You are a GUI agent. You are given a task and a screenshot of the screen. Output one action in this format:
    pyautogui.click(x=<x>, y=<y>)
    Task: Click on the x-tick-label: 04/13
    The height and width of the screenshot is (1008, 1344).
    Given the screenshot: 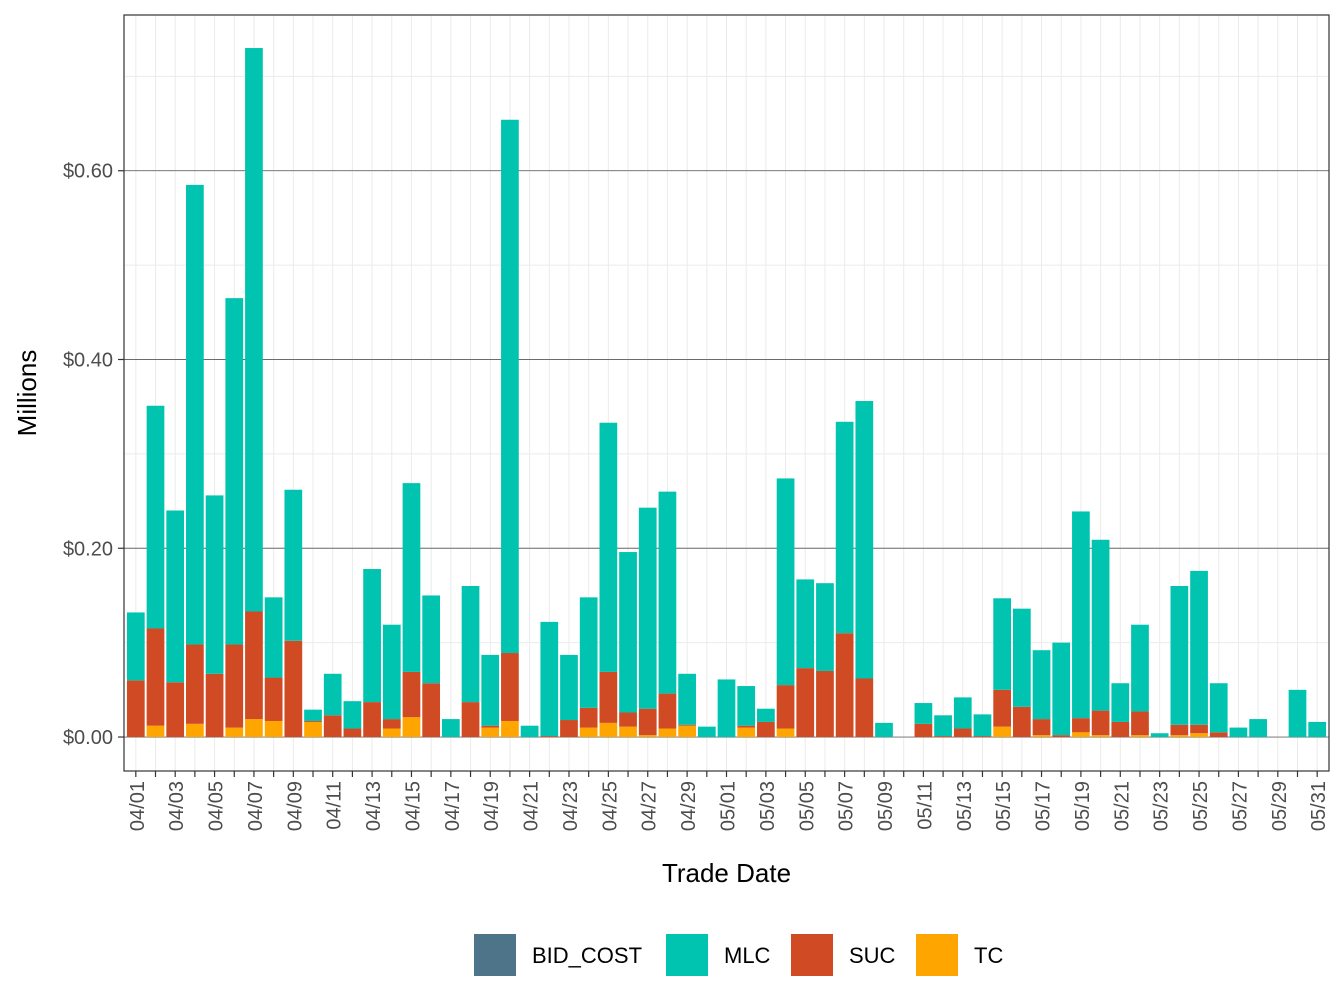 What is the action you would take?
    pyautogui.click(x=374, y=806)
    